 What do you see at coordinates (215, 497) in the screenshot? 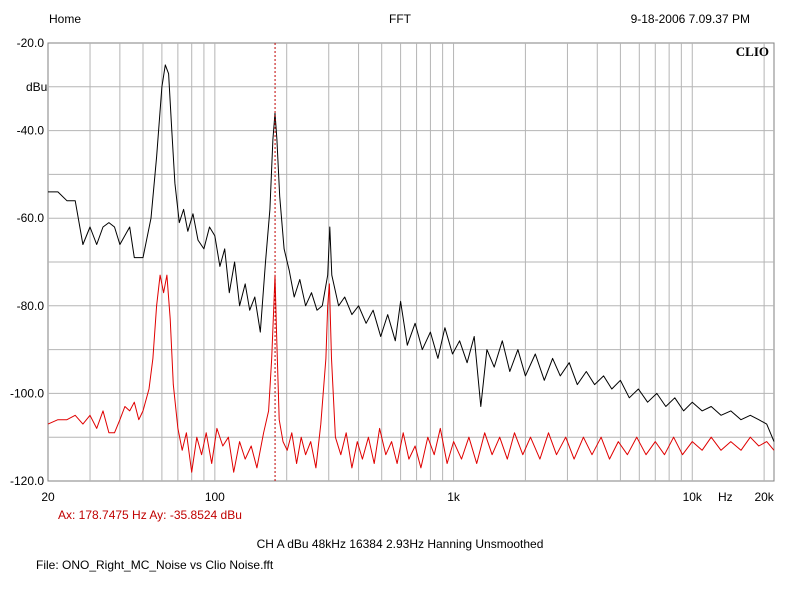
I see `x-tick-label: 100` at bounding box center [215, 497].